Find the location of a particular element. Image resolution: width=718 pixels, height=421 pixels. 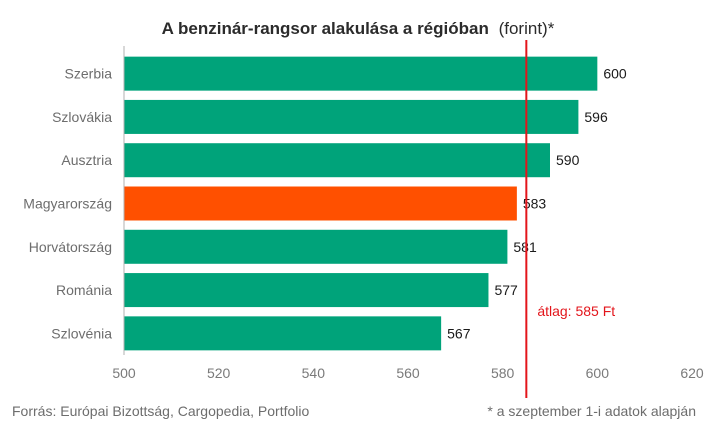

category-label: Magyarország is located at coordinates (67, 204).